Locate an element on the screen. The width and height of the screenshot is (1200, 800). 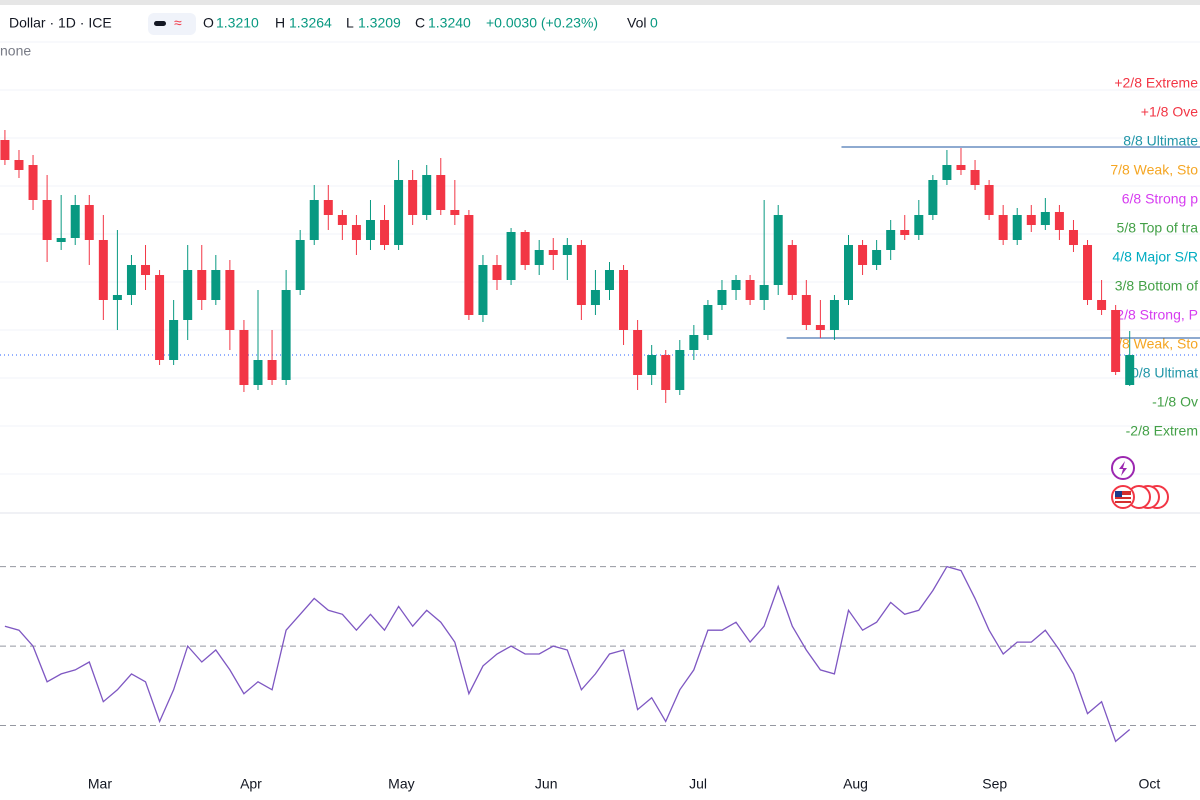
murrey-label: +1/8 Ove is located at coordinates (1169, 112).